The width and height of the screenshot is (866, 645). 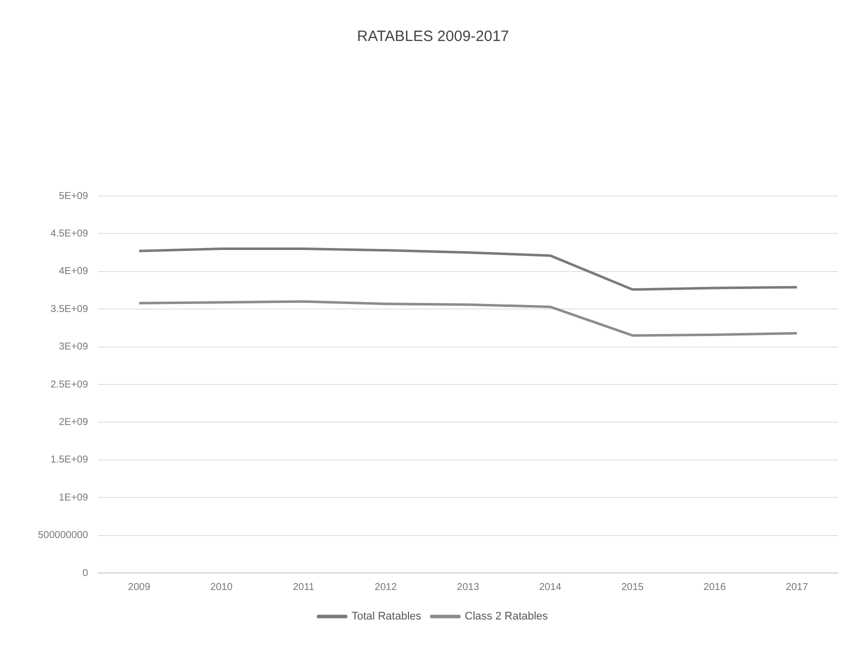 I want to click on y-tick-label: 1.5E+09, so click(x=69, y=460).